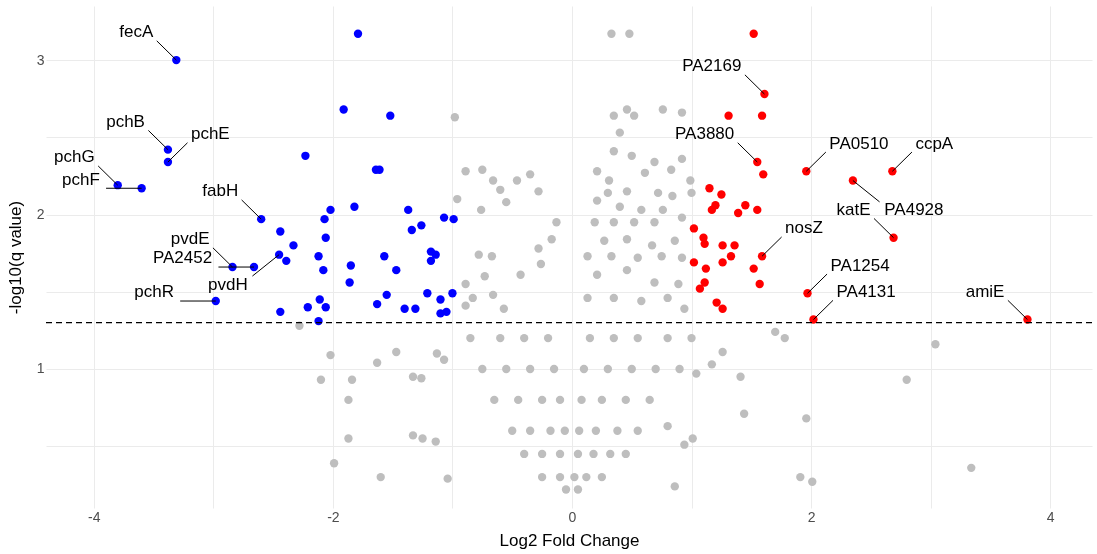  What do you see at coordinates (228, 284) in the screenshot?
I see `annotation: pvdH` at bounding box center [228, 284].